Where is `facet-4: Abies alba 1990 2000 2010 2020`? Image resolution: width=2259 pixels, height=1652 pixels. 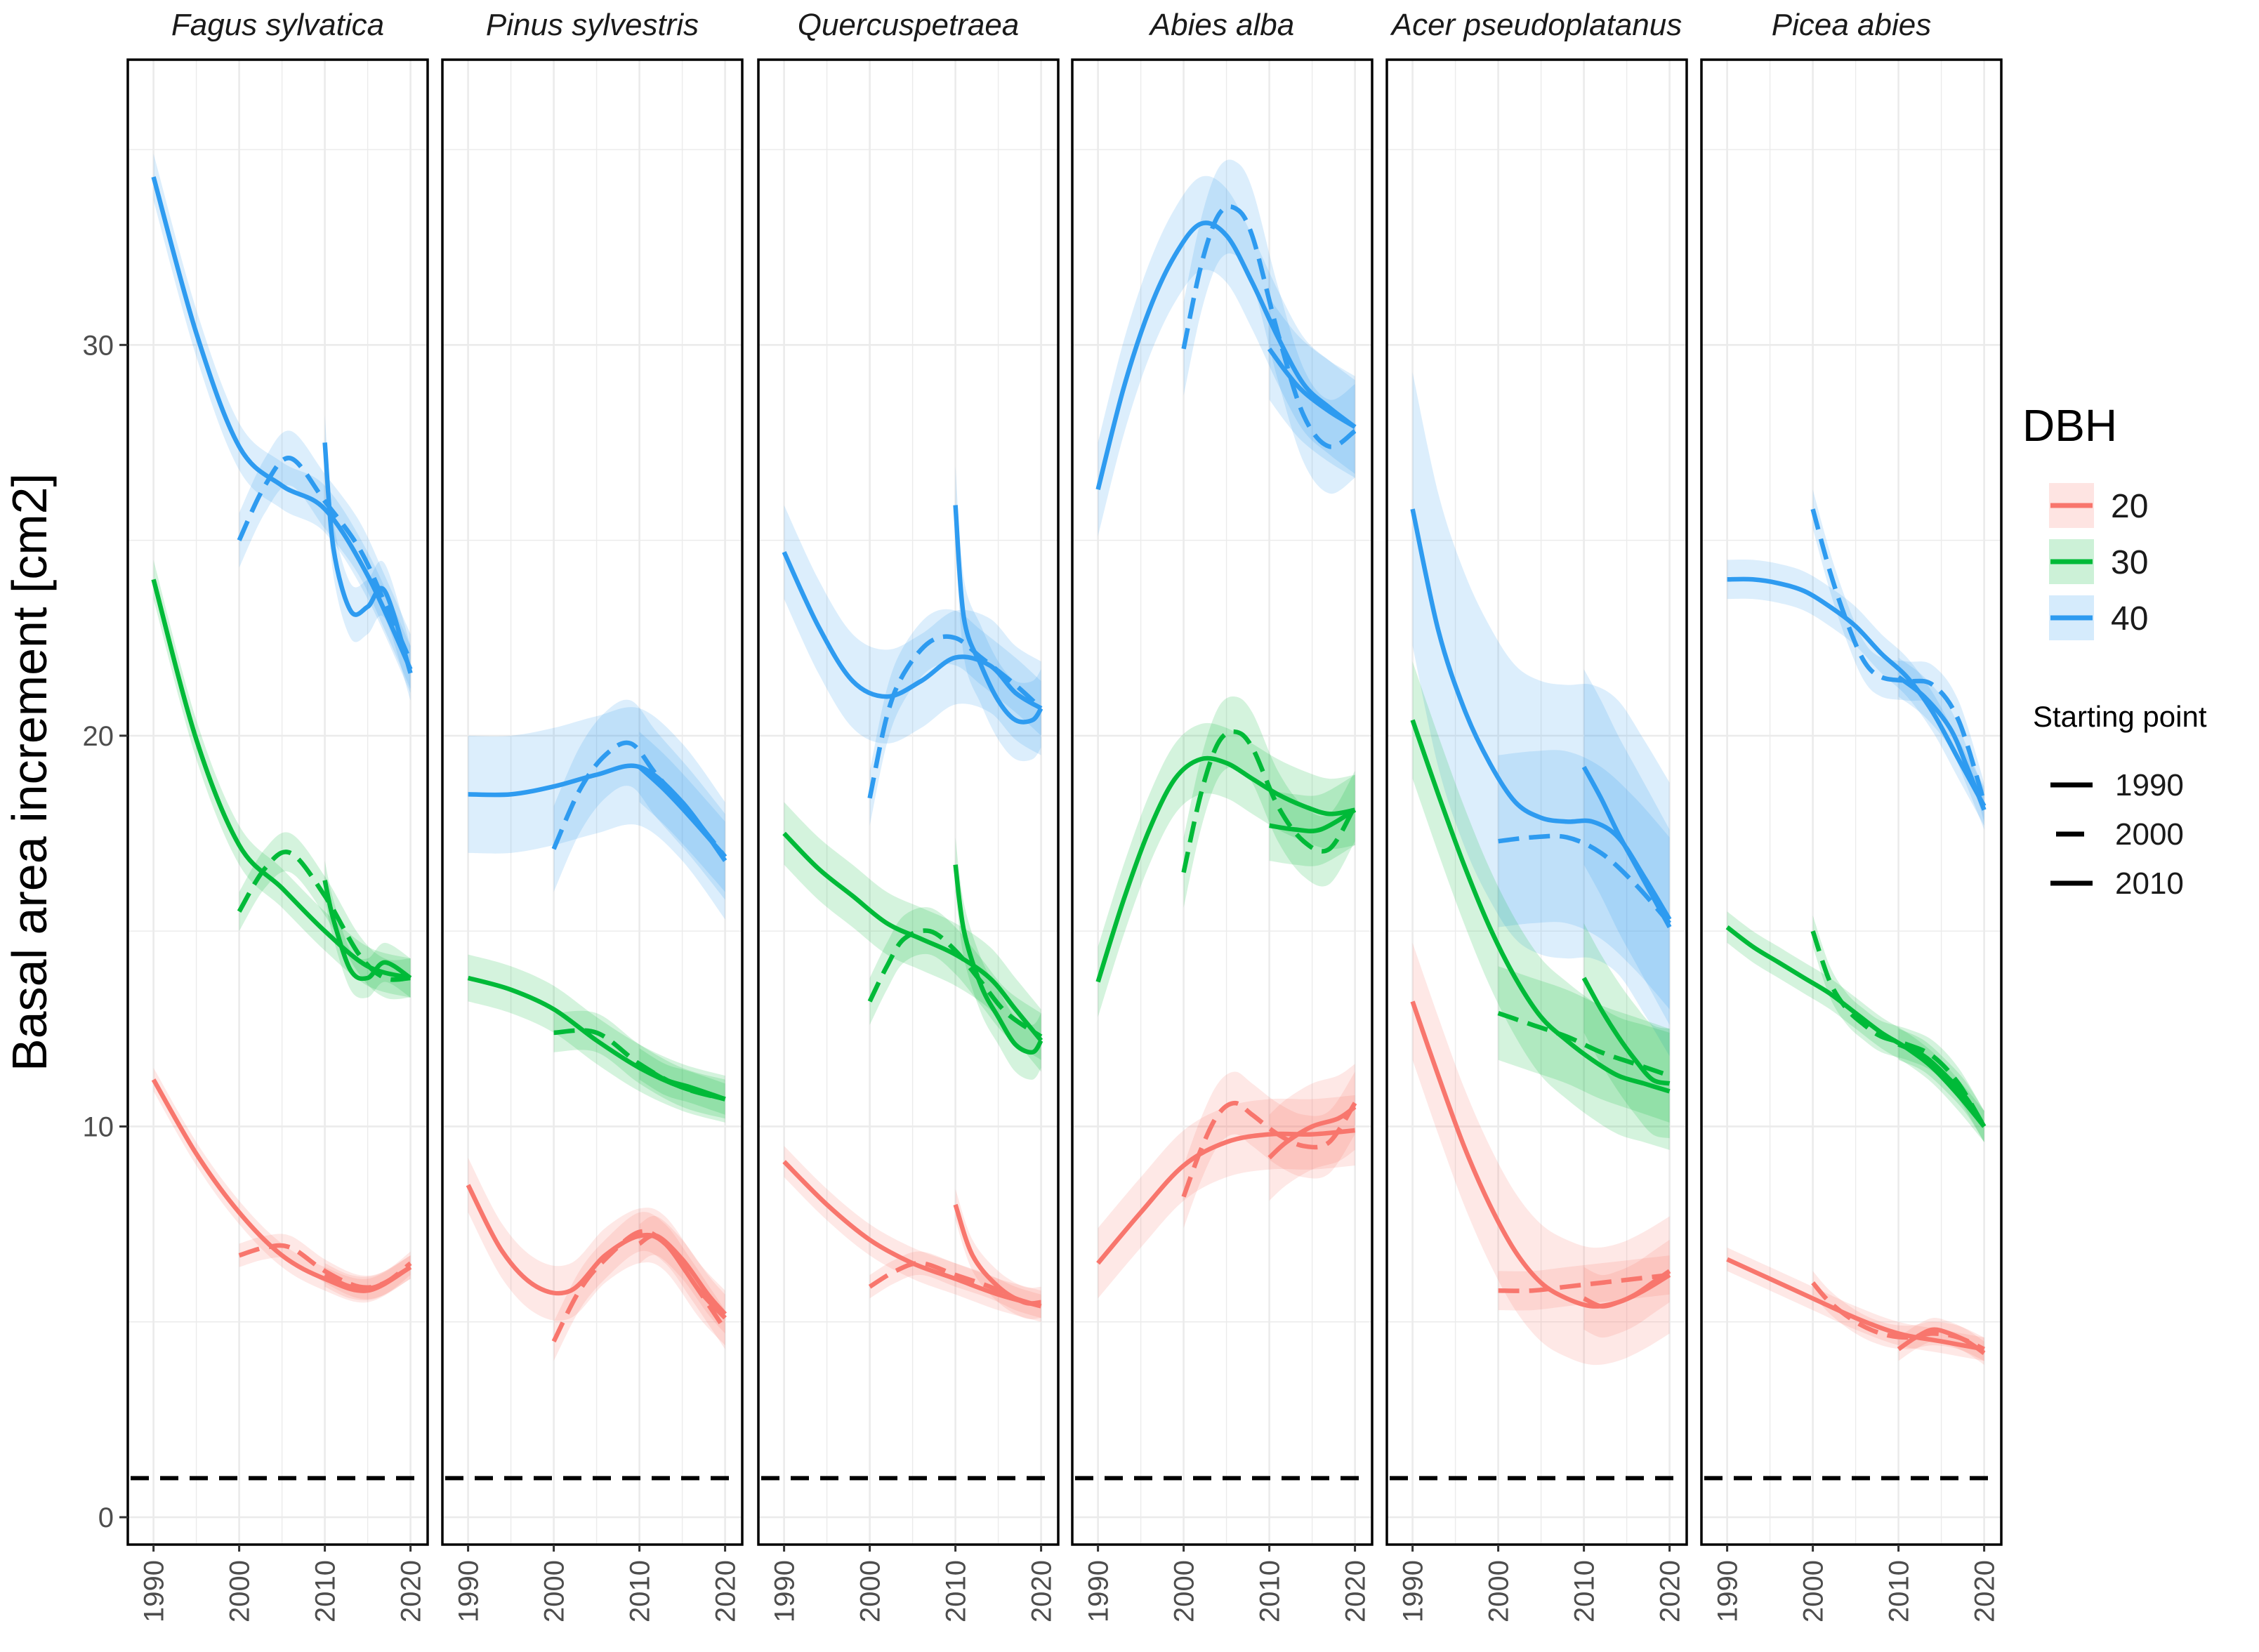 facet-4: Abies alba 1990 2000 2010 2020 is located at coordinates (1222, 815).